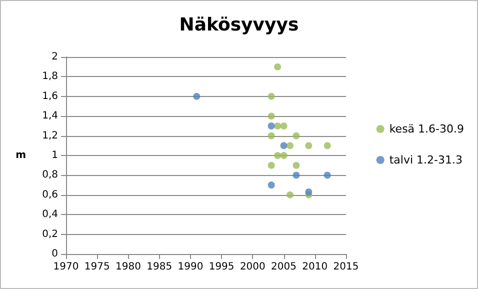 This screenshot has height=289, width=478. What do you see at coordinates (50, 234) in the screenshot?
I see `y-tick-label: 0,2` at bounding box center [50, 234].